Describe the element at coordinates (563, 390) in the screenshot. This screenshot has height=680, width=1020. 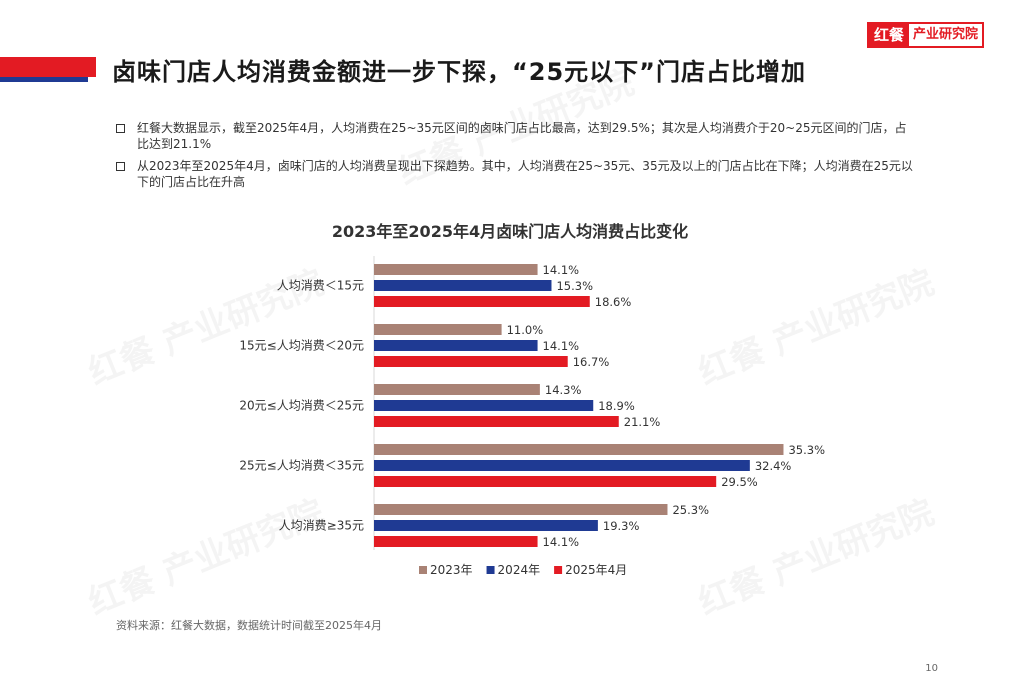
I see `data-label: 14.3%` at that location.